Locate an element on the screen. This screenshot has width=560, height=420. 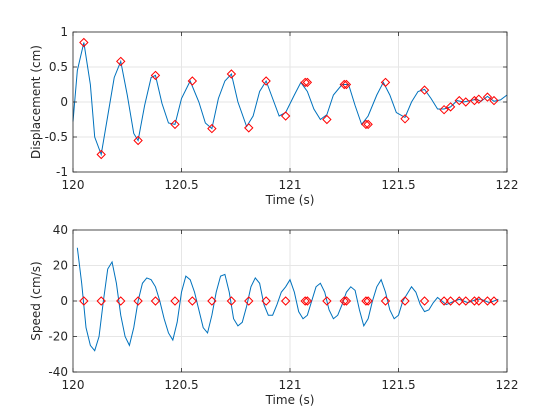
speed-y-tick-label-2: 0 is located at coordinates (64, 301).